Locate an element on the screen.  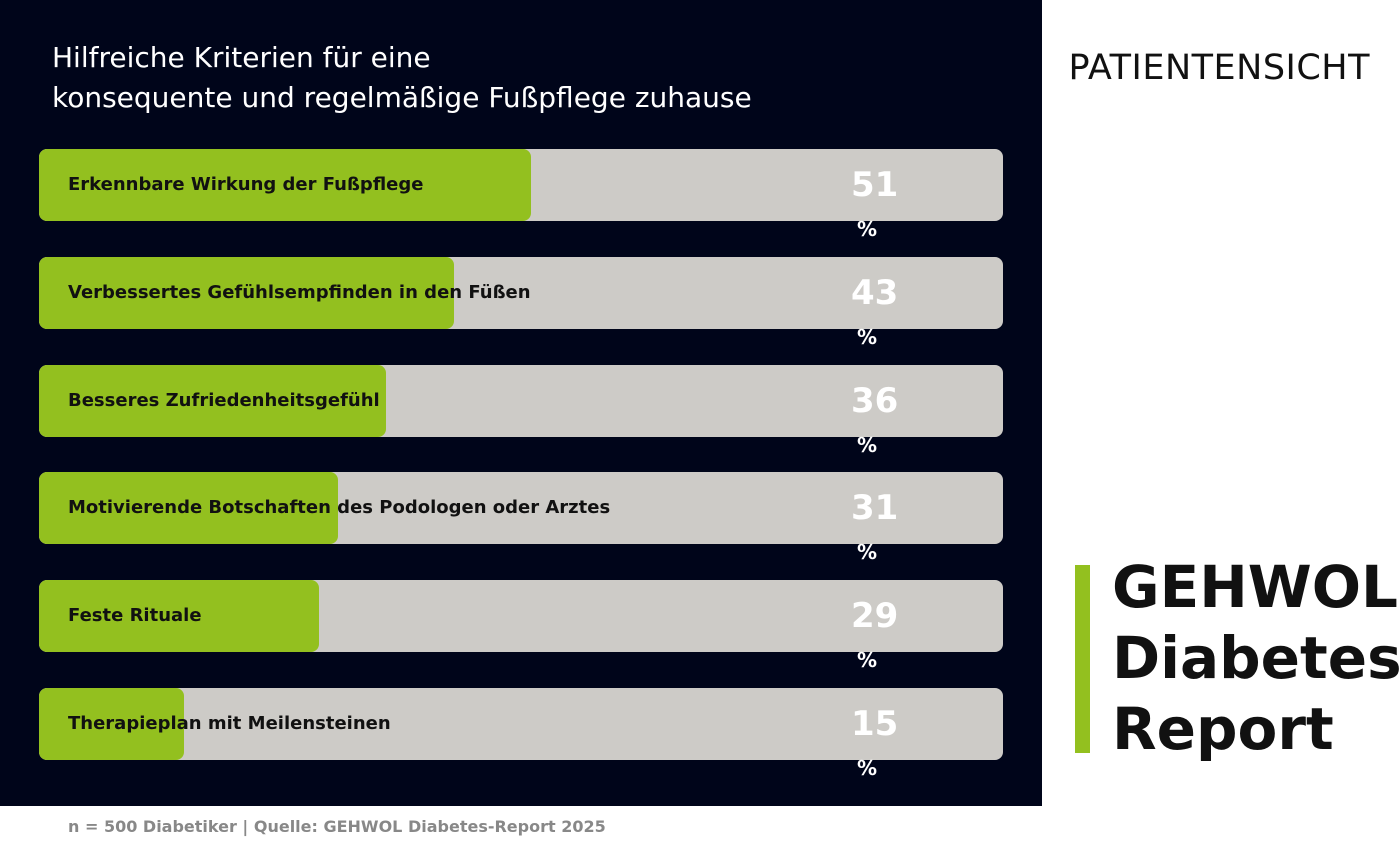
value-number: 36 is located at coordinates (875, 400).